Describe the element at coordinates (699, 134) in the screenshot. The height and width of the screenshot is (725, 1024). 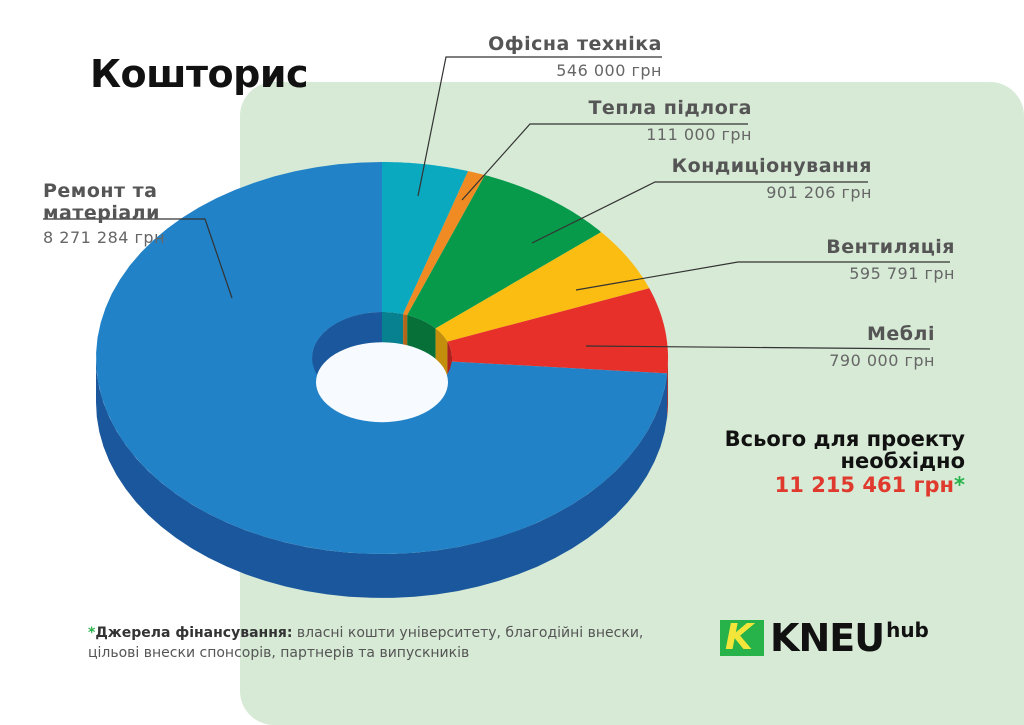
I see `label-floor-value: 111 000 грн` at that location.